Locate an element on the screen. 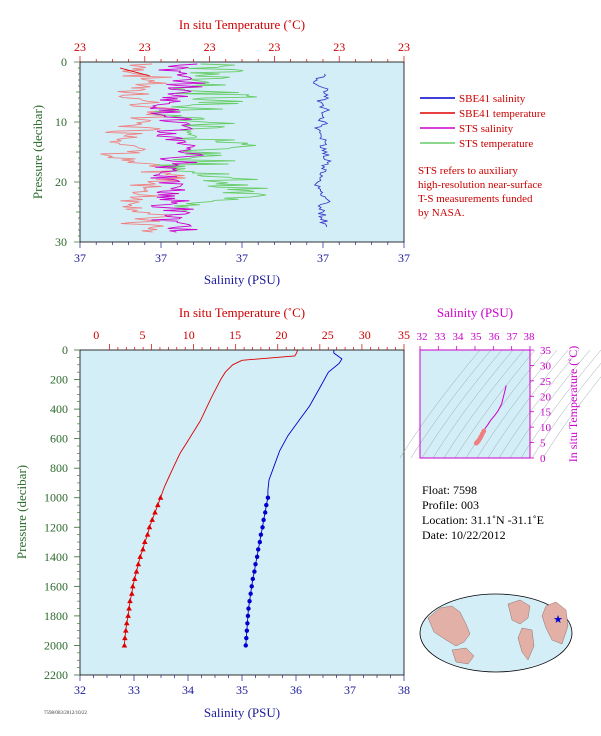  ts-temp-tick-label: 30 is located at coordinates (546, 366).